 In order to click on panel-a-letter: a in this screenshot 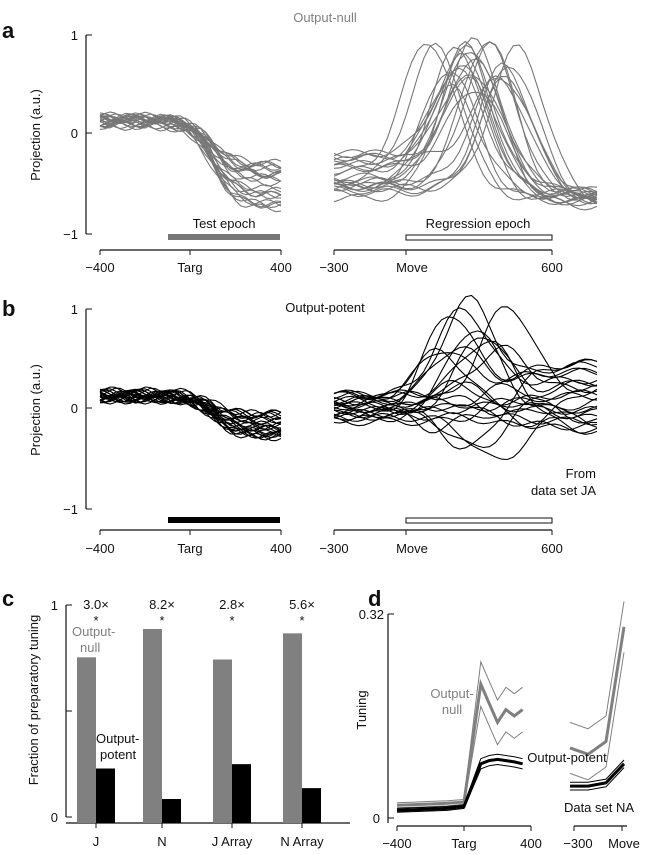, I will do `click(8, 30)`.